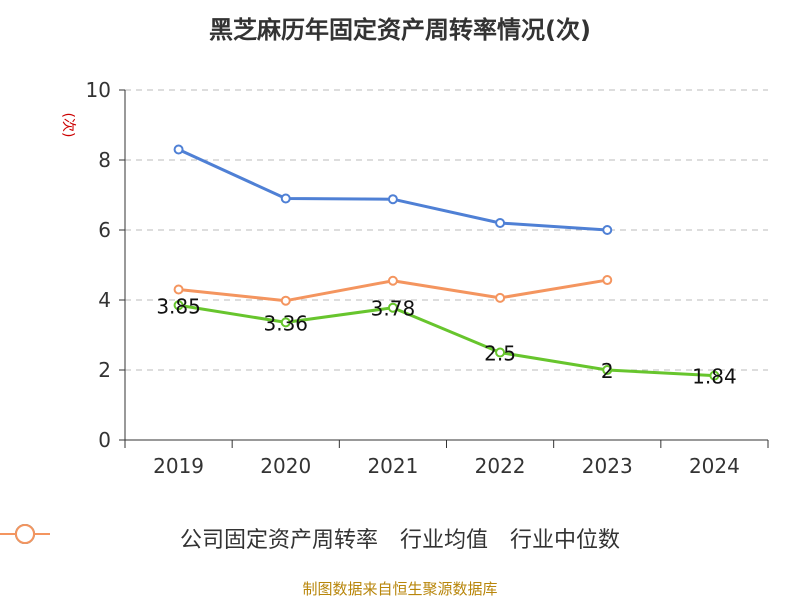  Describe the element at coordinates (500, 466) in the screenshot. I see `x-tick-label: 2022` at that location.